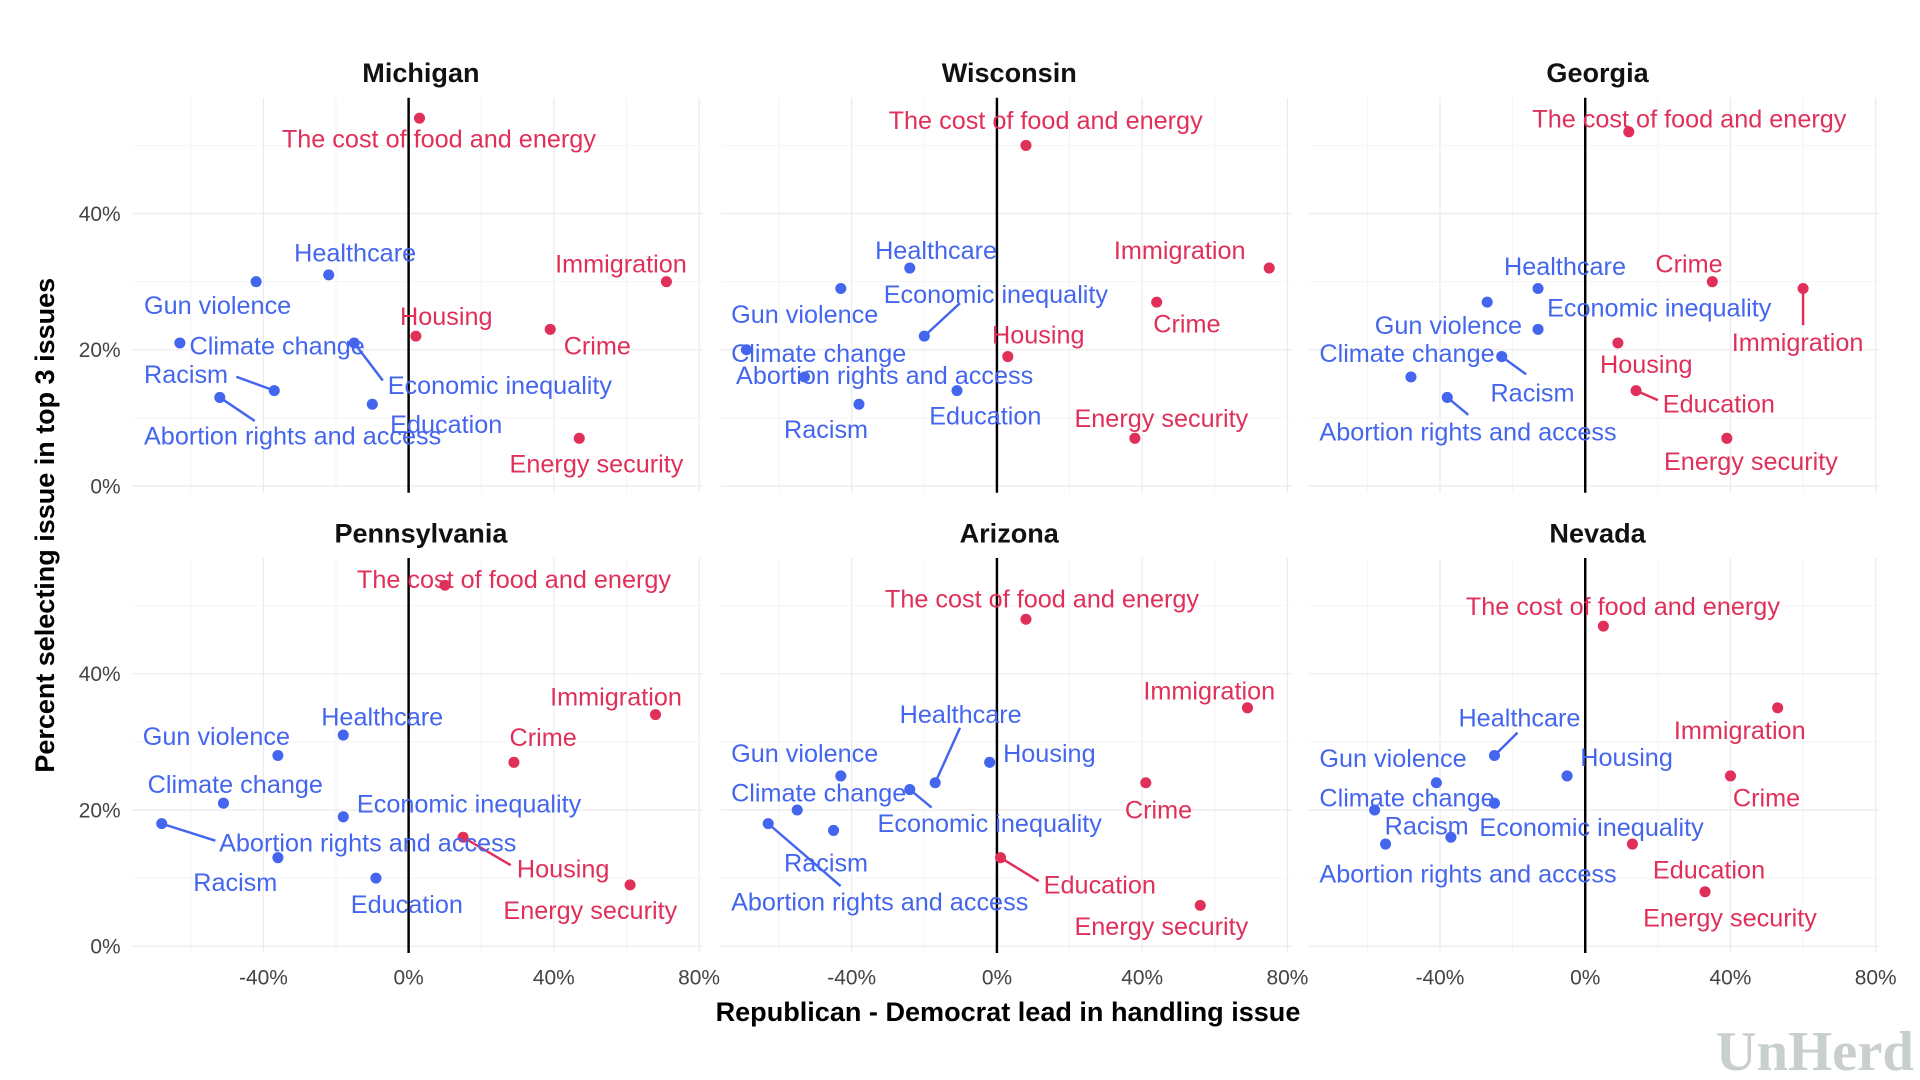 The width and height of the screenshot is (1920, 1080). I want to click on x-tick-label: 40%, so click(1731, 977).